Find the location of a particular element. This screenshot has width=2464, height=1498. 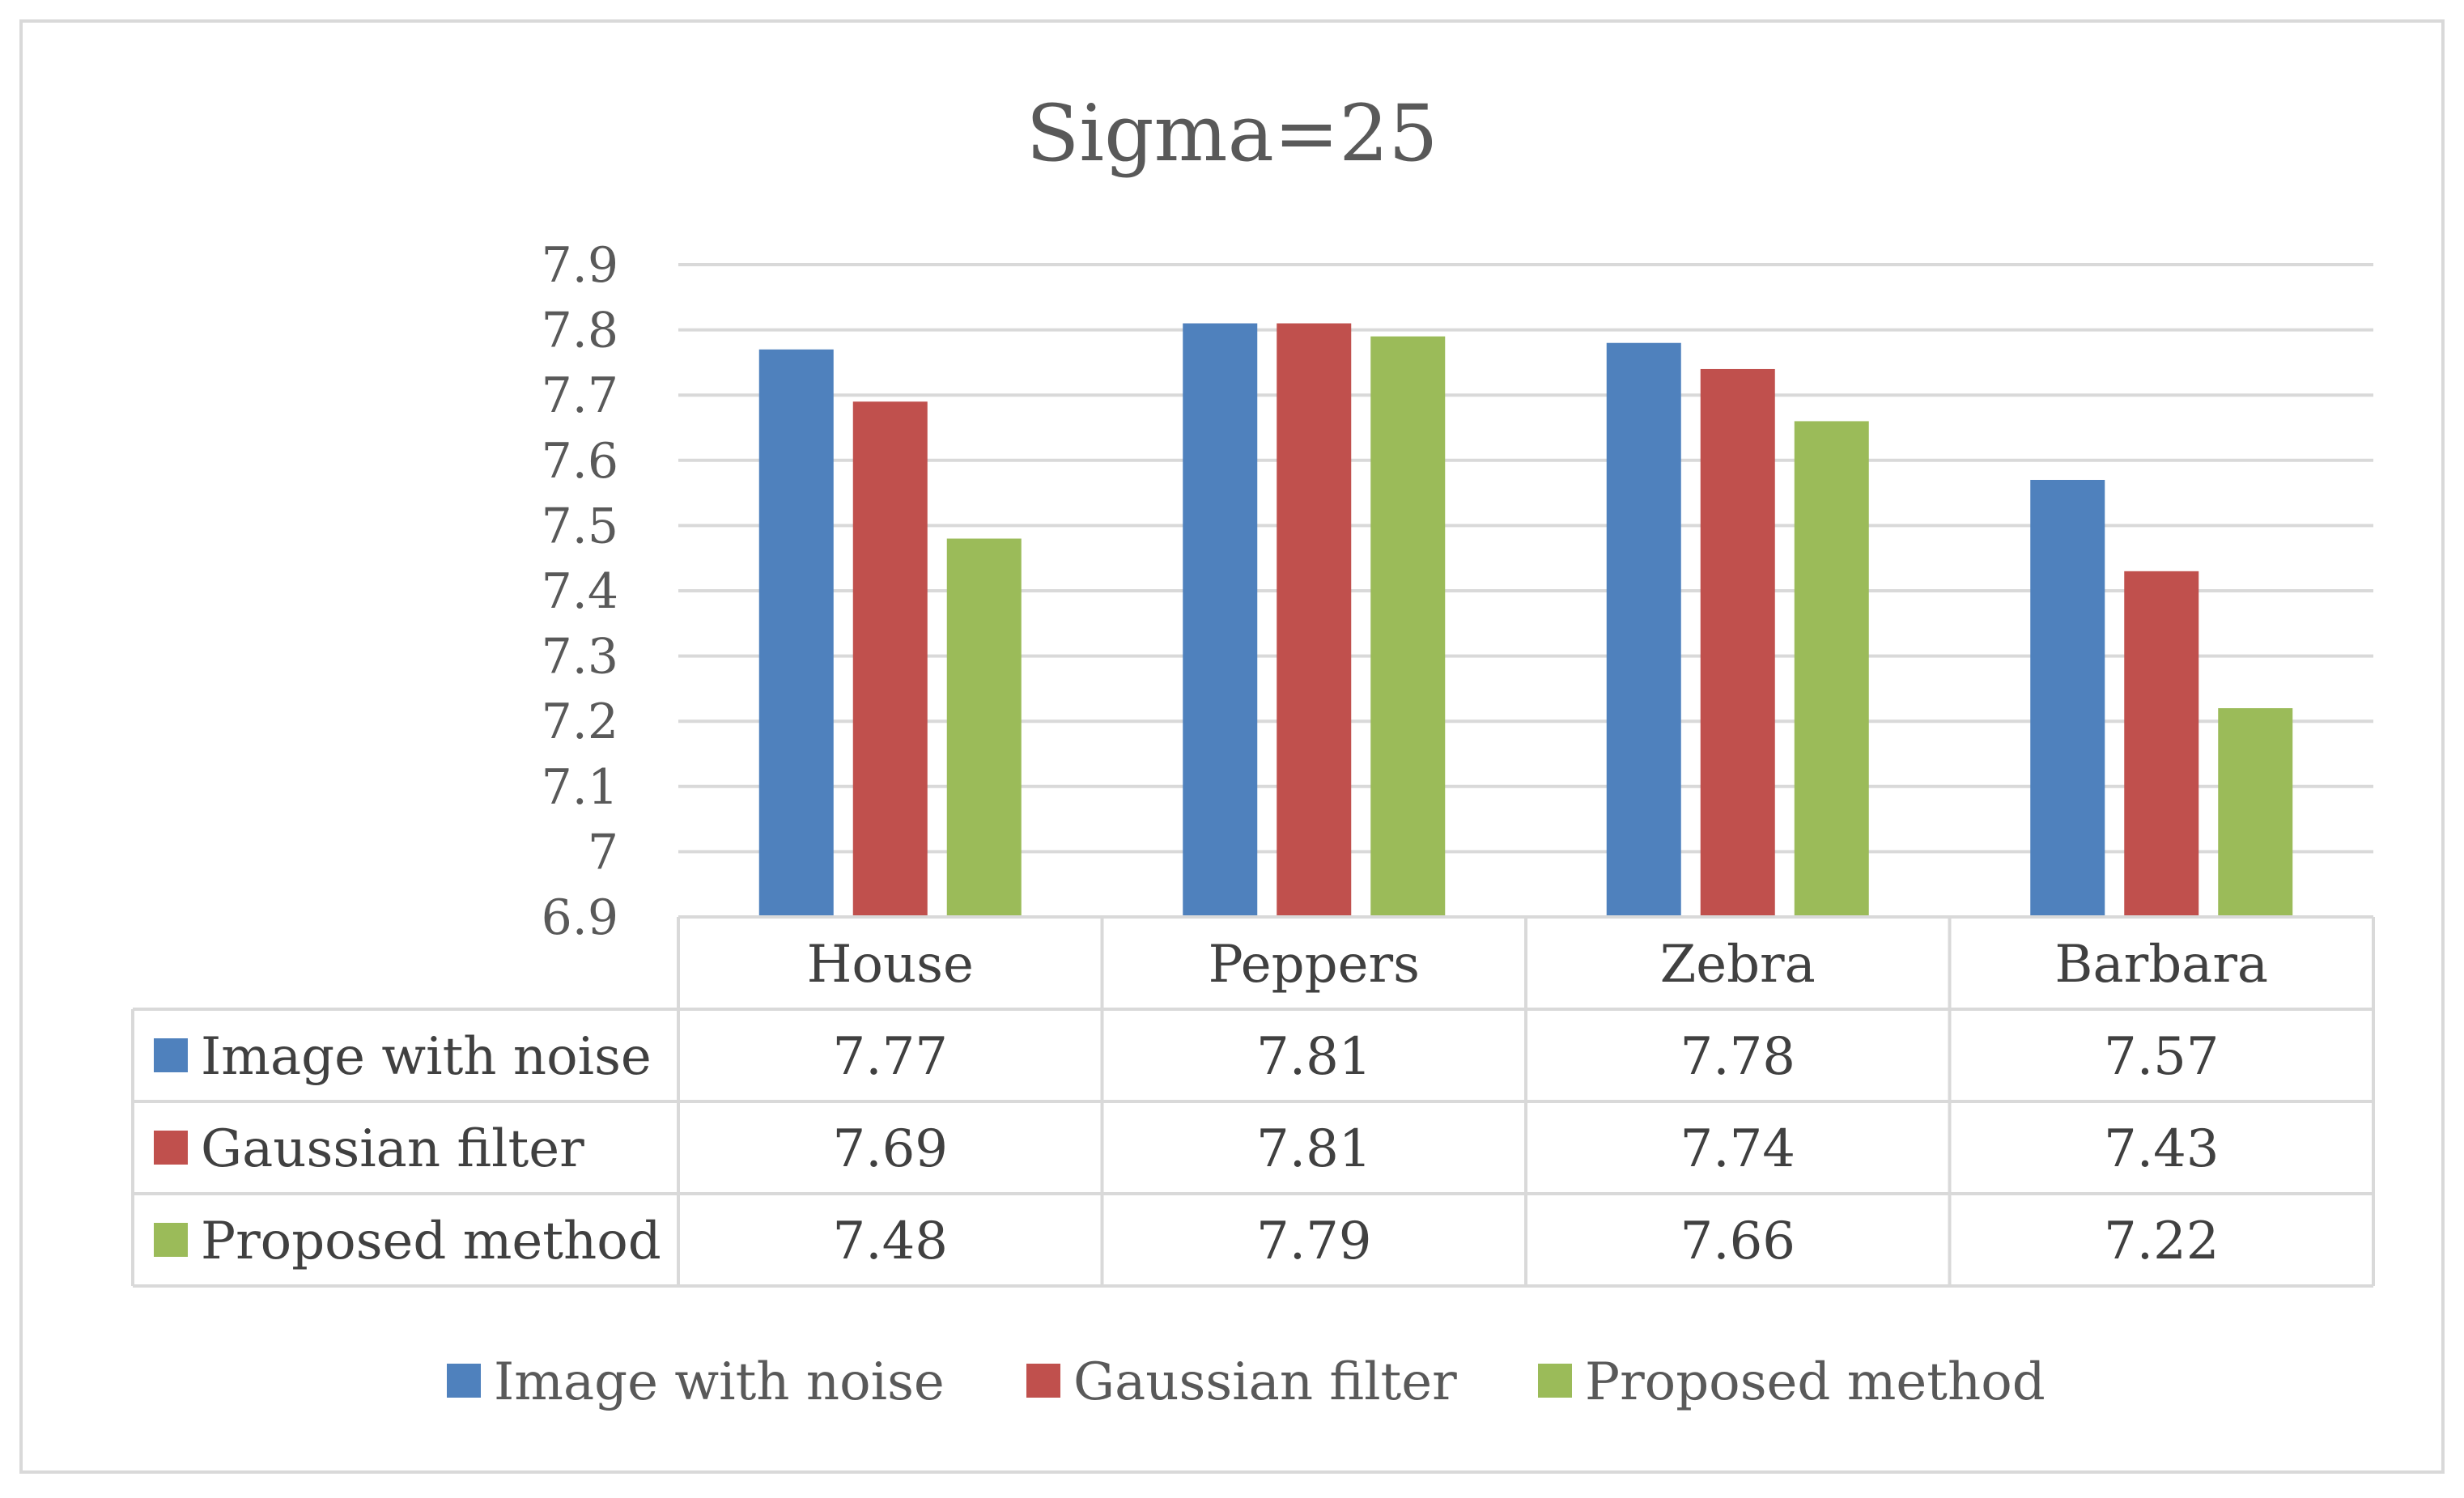

y-tick-label: 7.4 is located at coordinates (580, 591).